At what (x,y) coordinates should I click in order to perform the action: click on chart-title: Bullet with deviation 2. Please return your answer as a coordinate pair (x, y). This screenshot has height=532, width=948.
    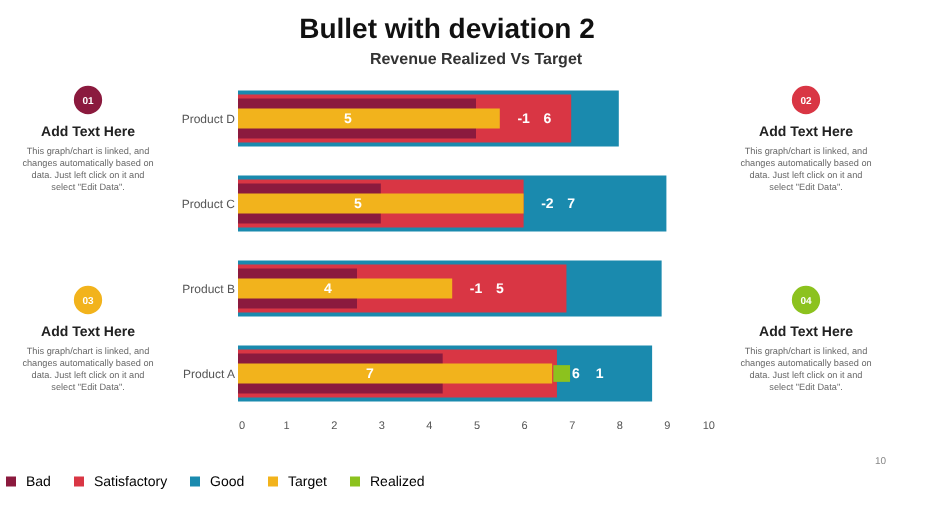
    Looking at the image, I should click on (447, 28).